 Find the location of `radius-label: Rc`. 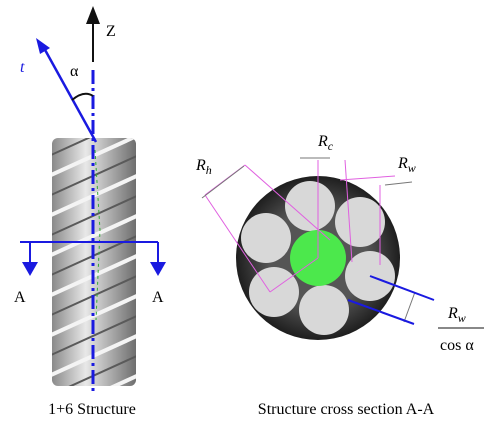

radius-label: Rc is located at coordinates (325, 143).